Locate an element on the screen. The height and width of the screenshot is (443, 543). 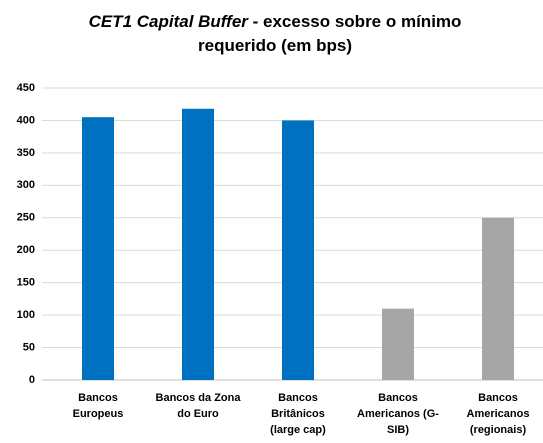
y-tick-label: 250 is located at coordinates (26, 218).